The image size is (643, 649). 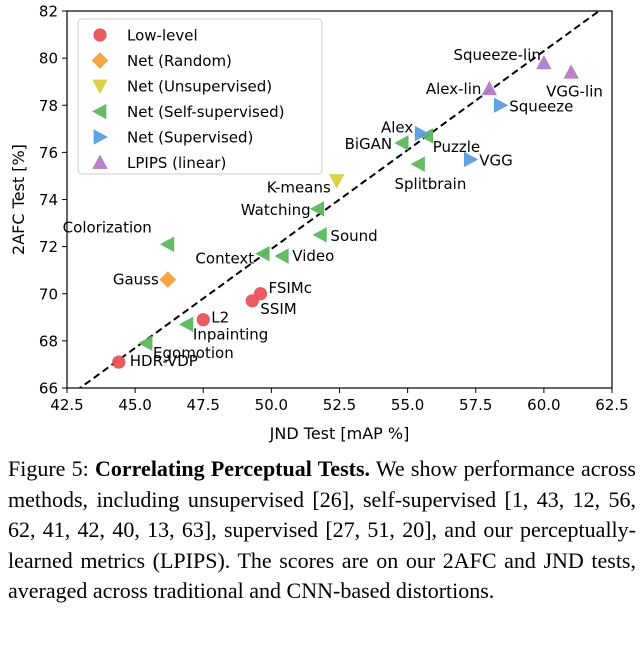 What do you see at coordinates (176, 163) in the screenshot?
I see `legend-label: LPIPS (linear)` at bounding box center [176, 163].